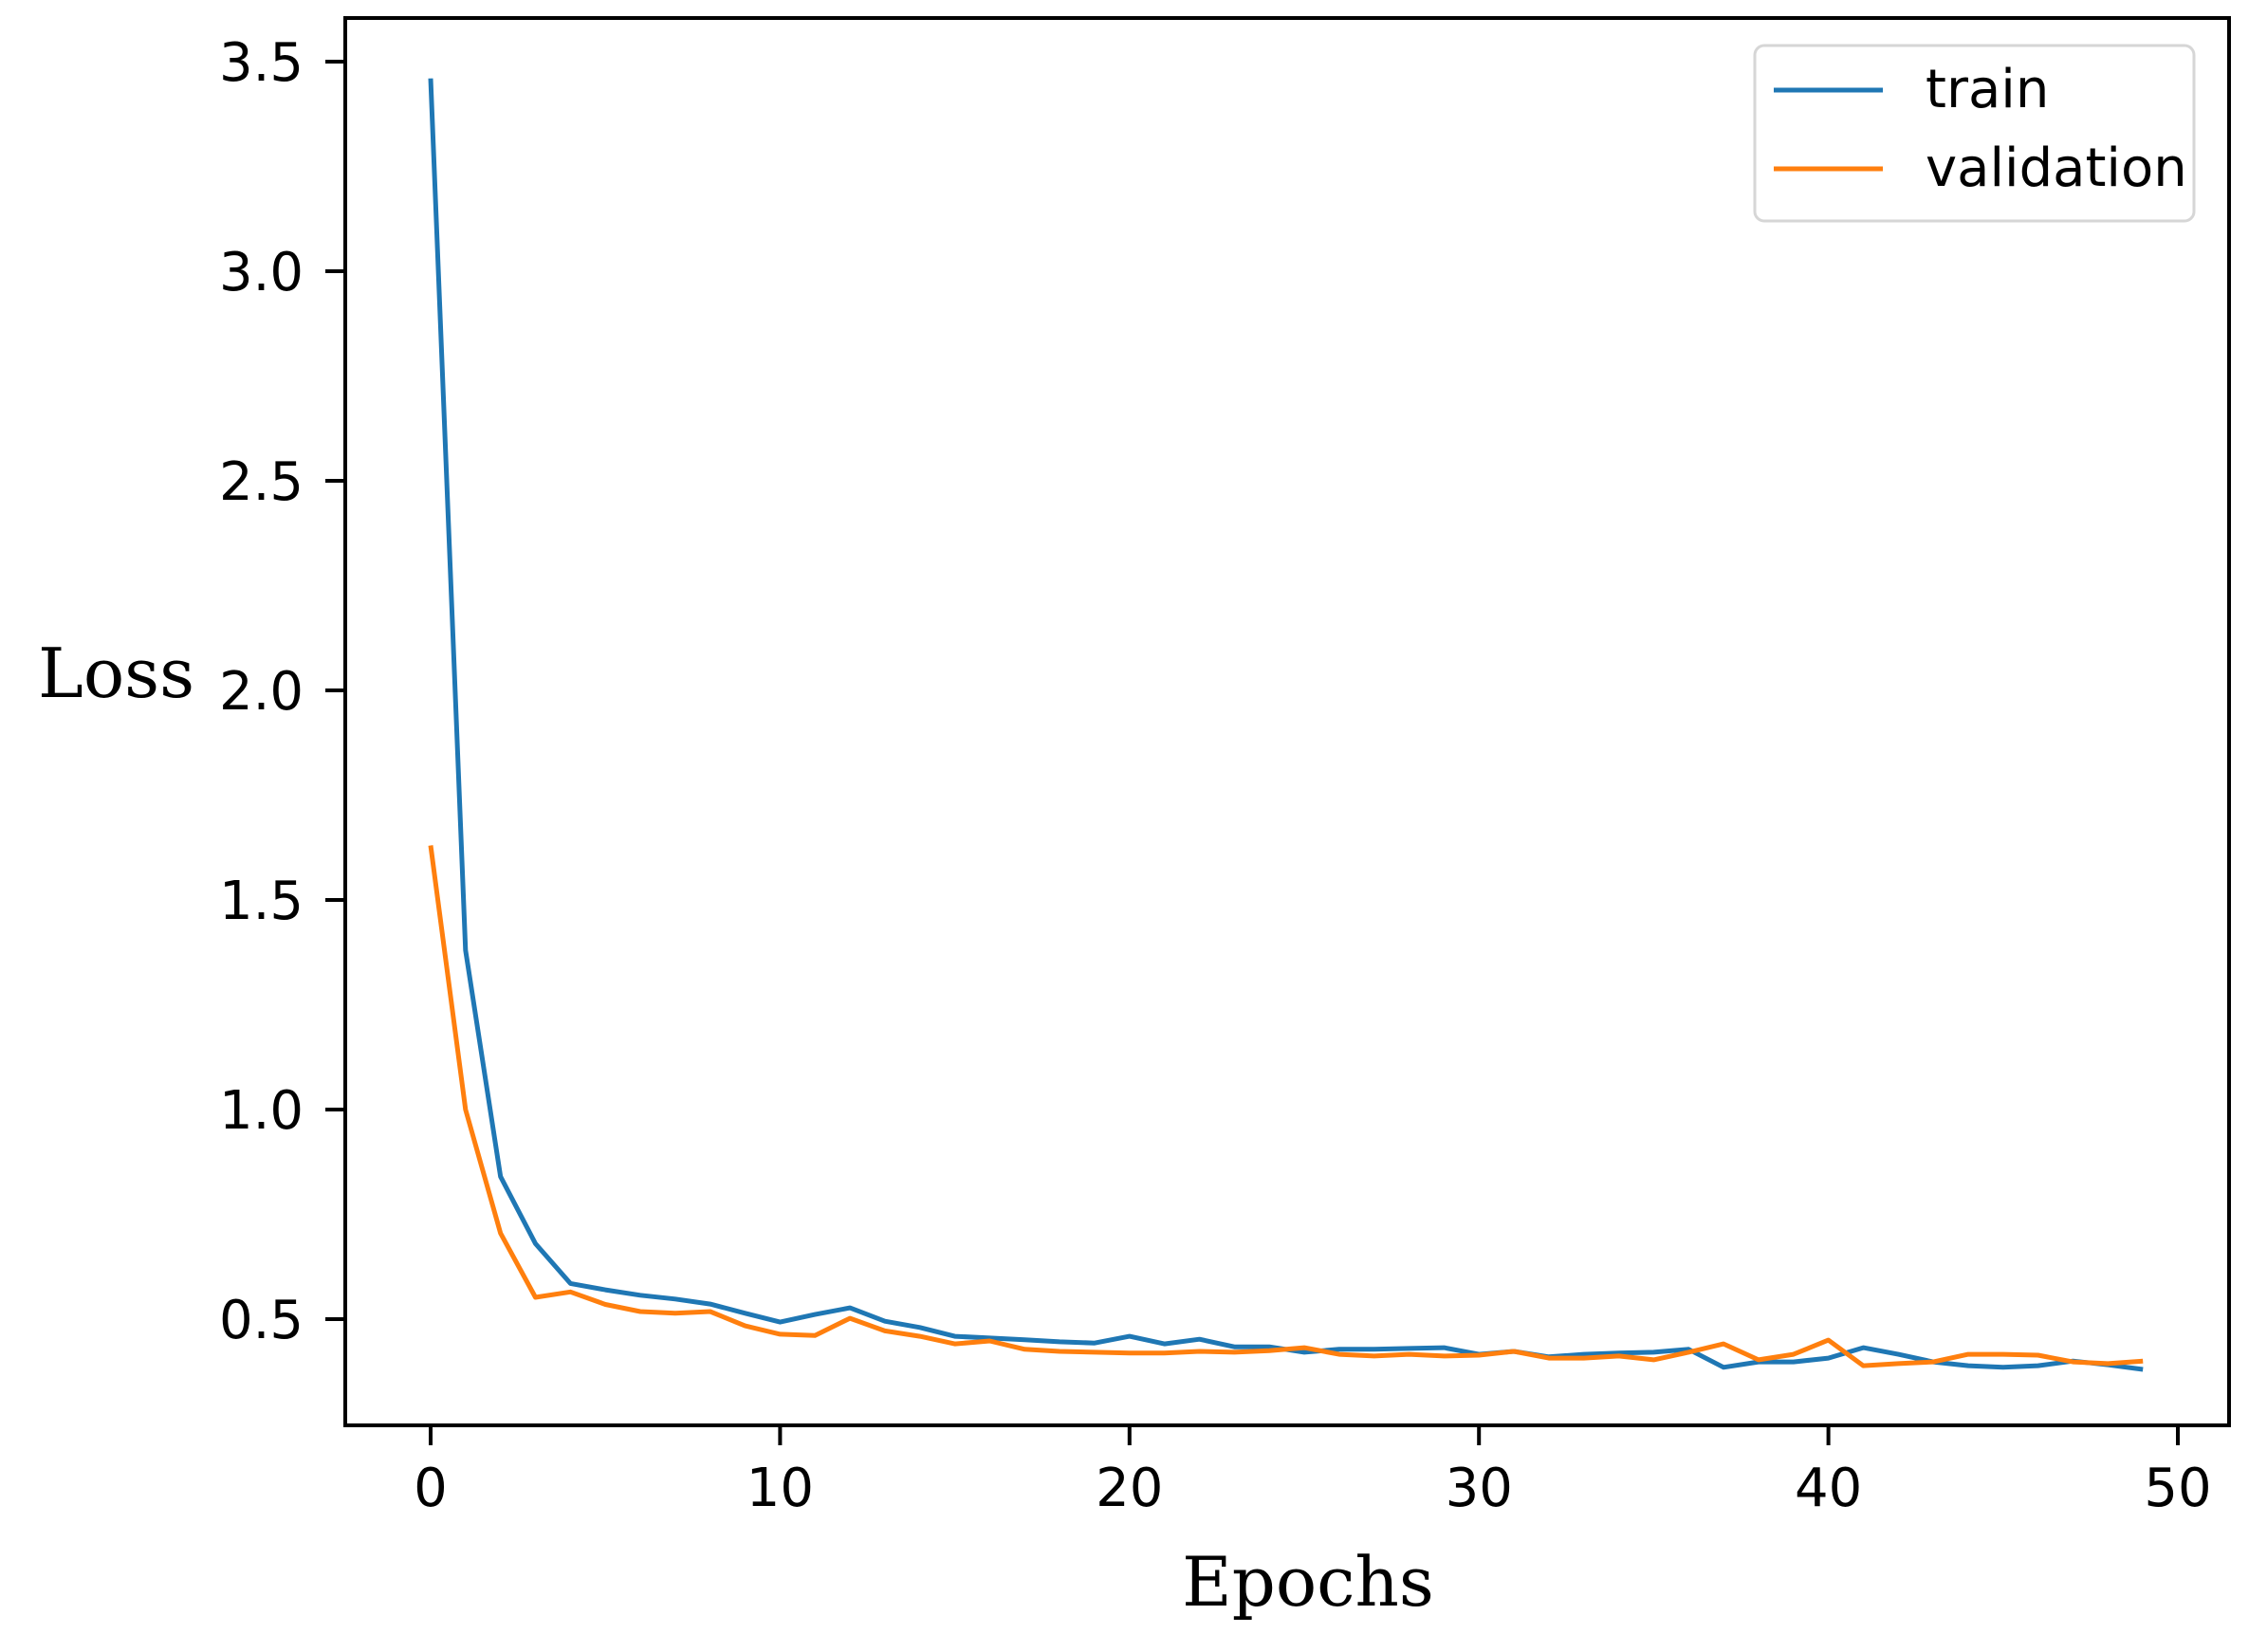 The image size is (2267, 1652). I want to click on y-tick-label: 0.5, so click(261, 1320).